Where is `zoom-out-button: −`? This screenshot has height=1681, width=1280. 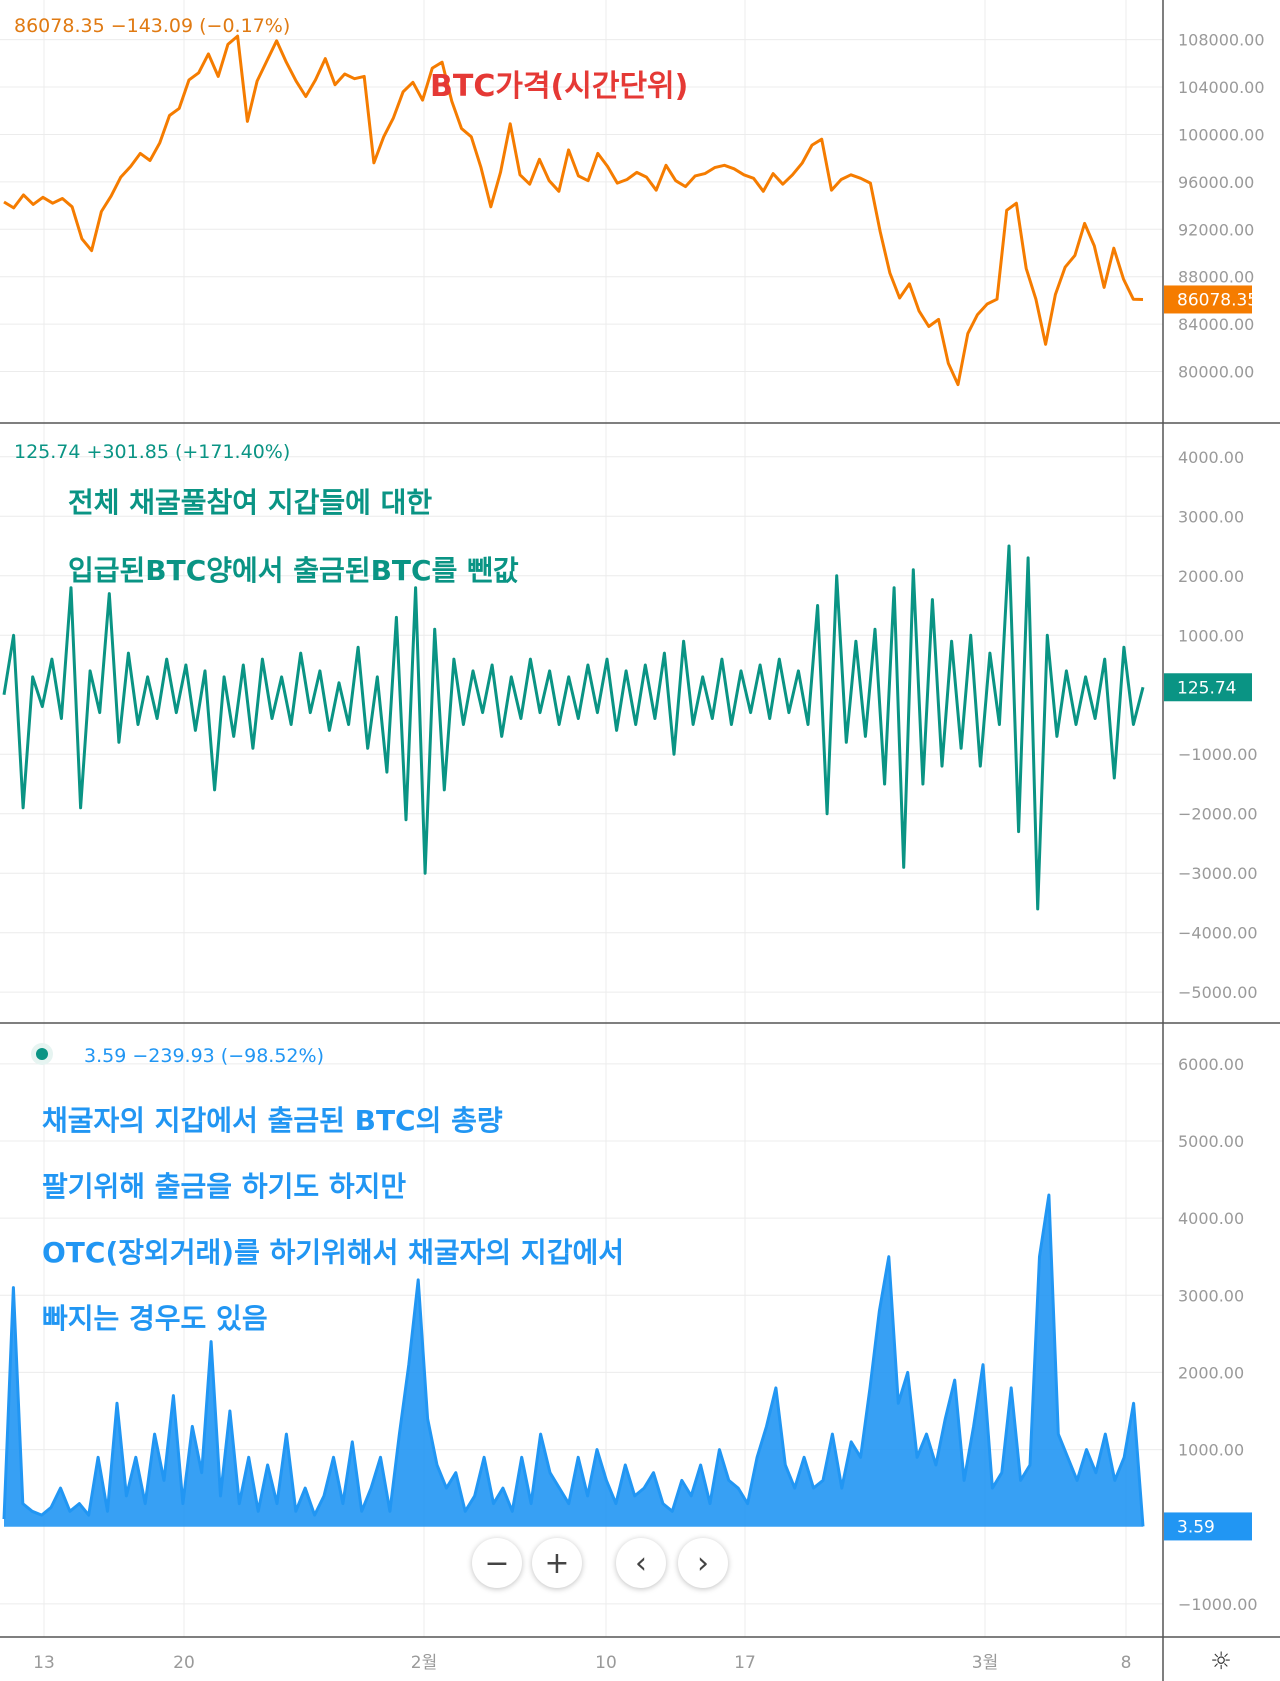 zoom-out-button: − is located at coordinates (497, 1563).